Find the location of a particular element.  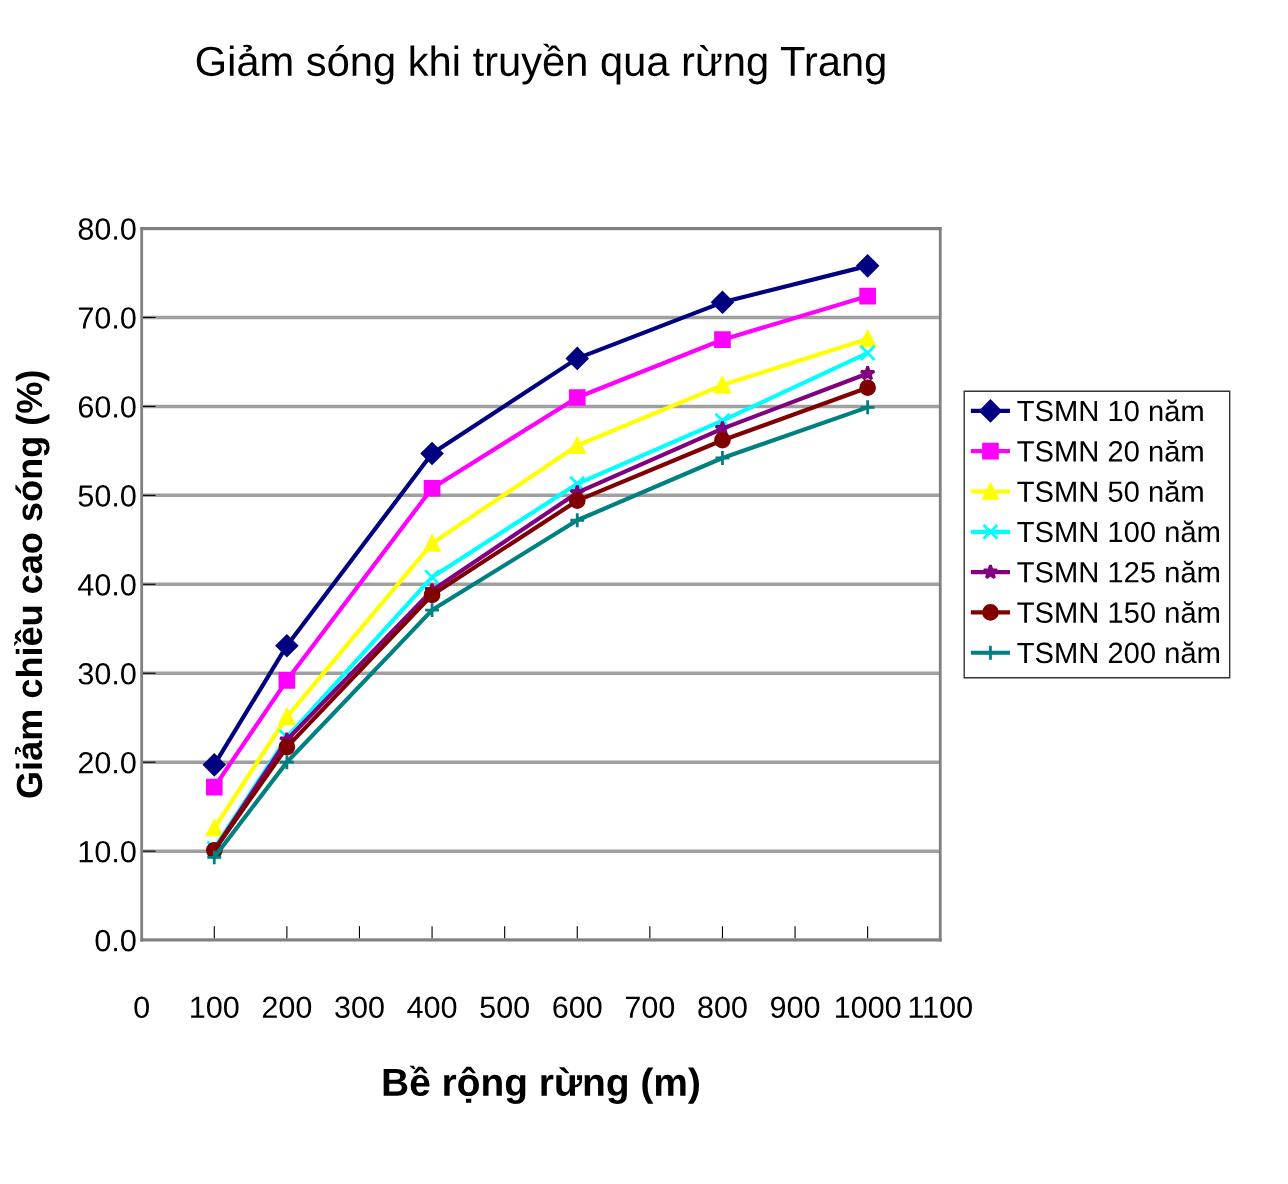

x-tick-label: 1100 is located at coordinates (940, 1007).